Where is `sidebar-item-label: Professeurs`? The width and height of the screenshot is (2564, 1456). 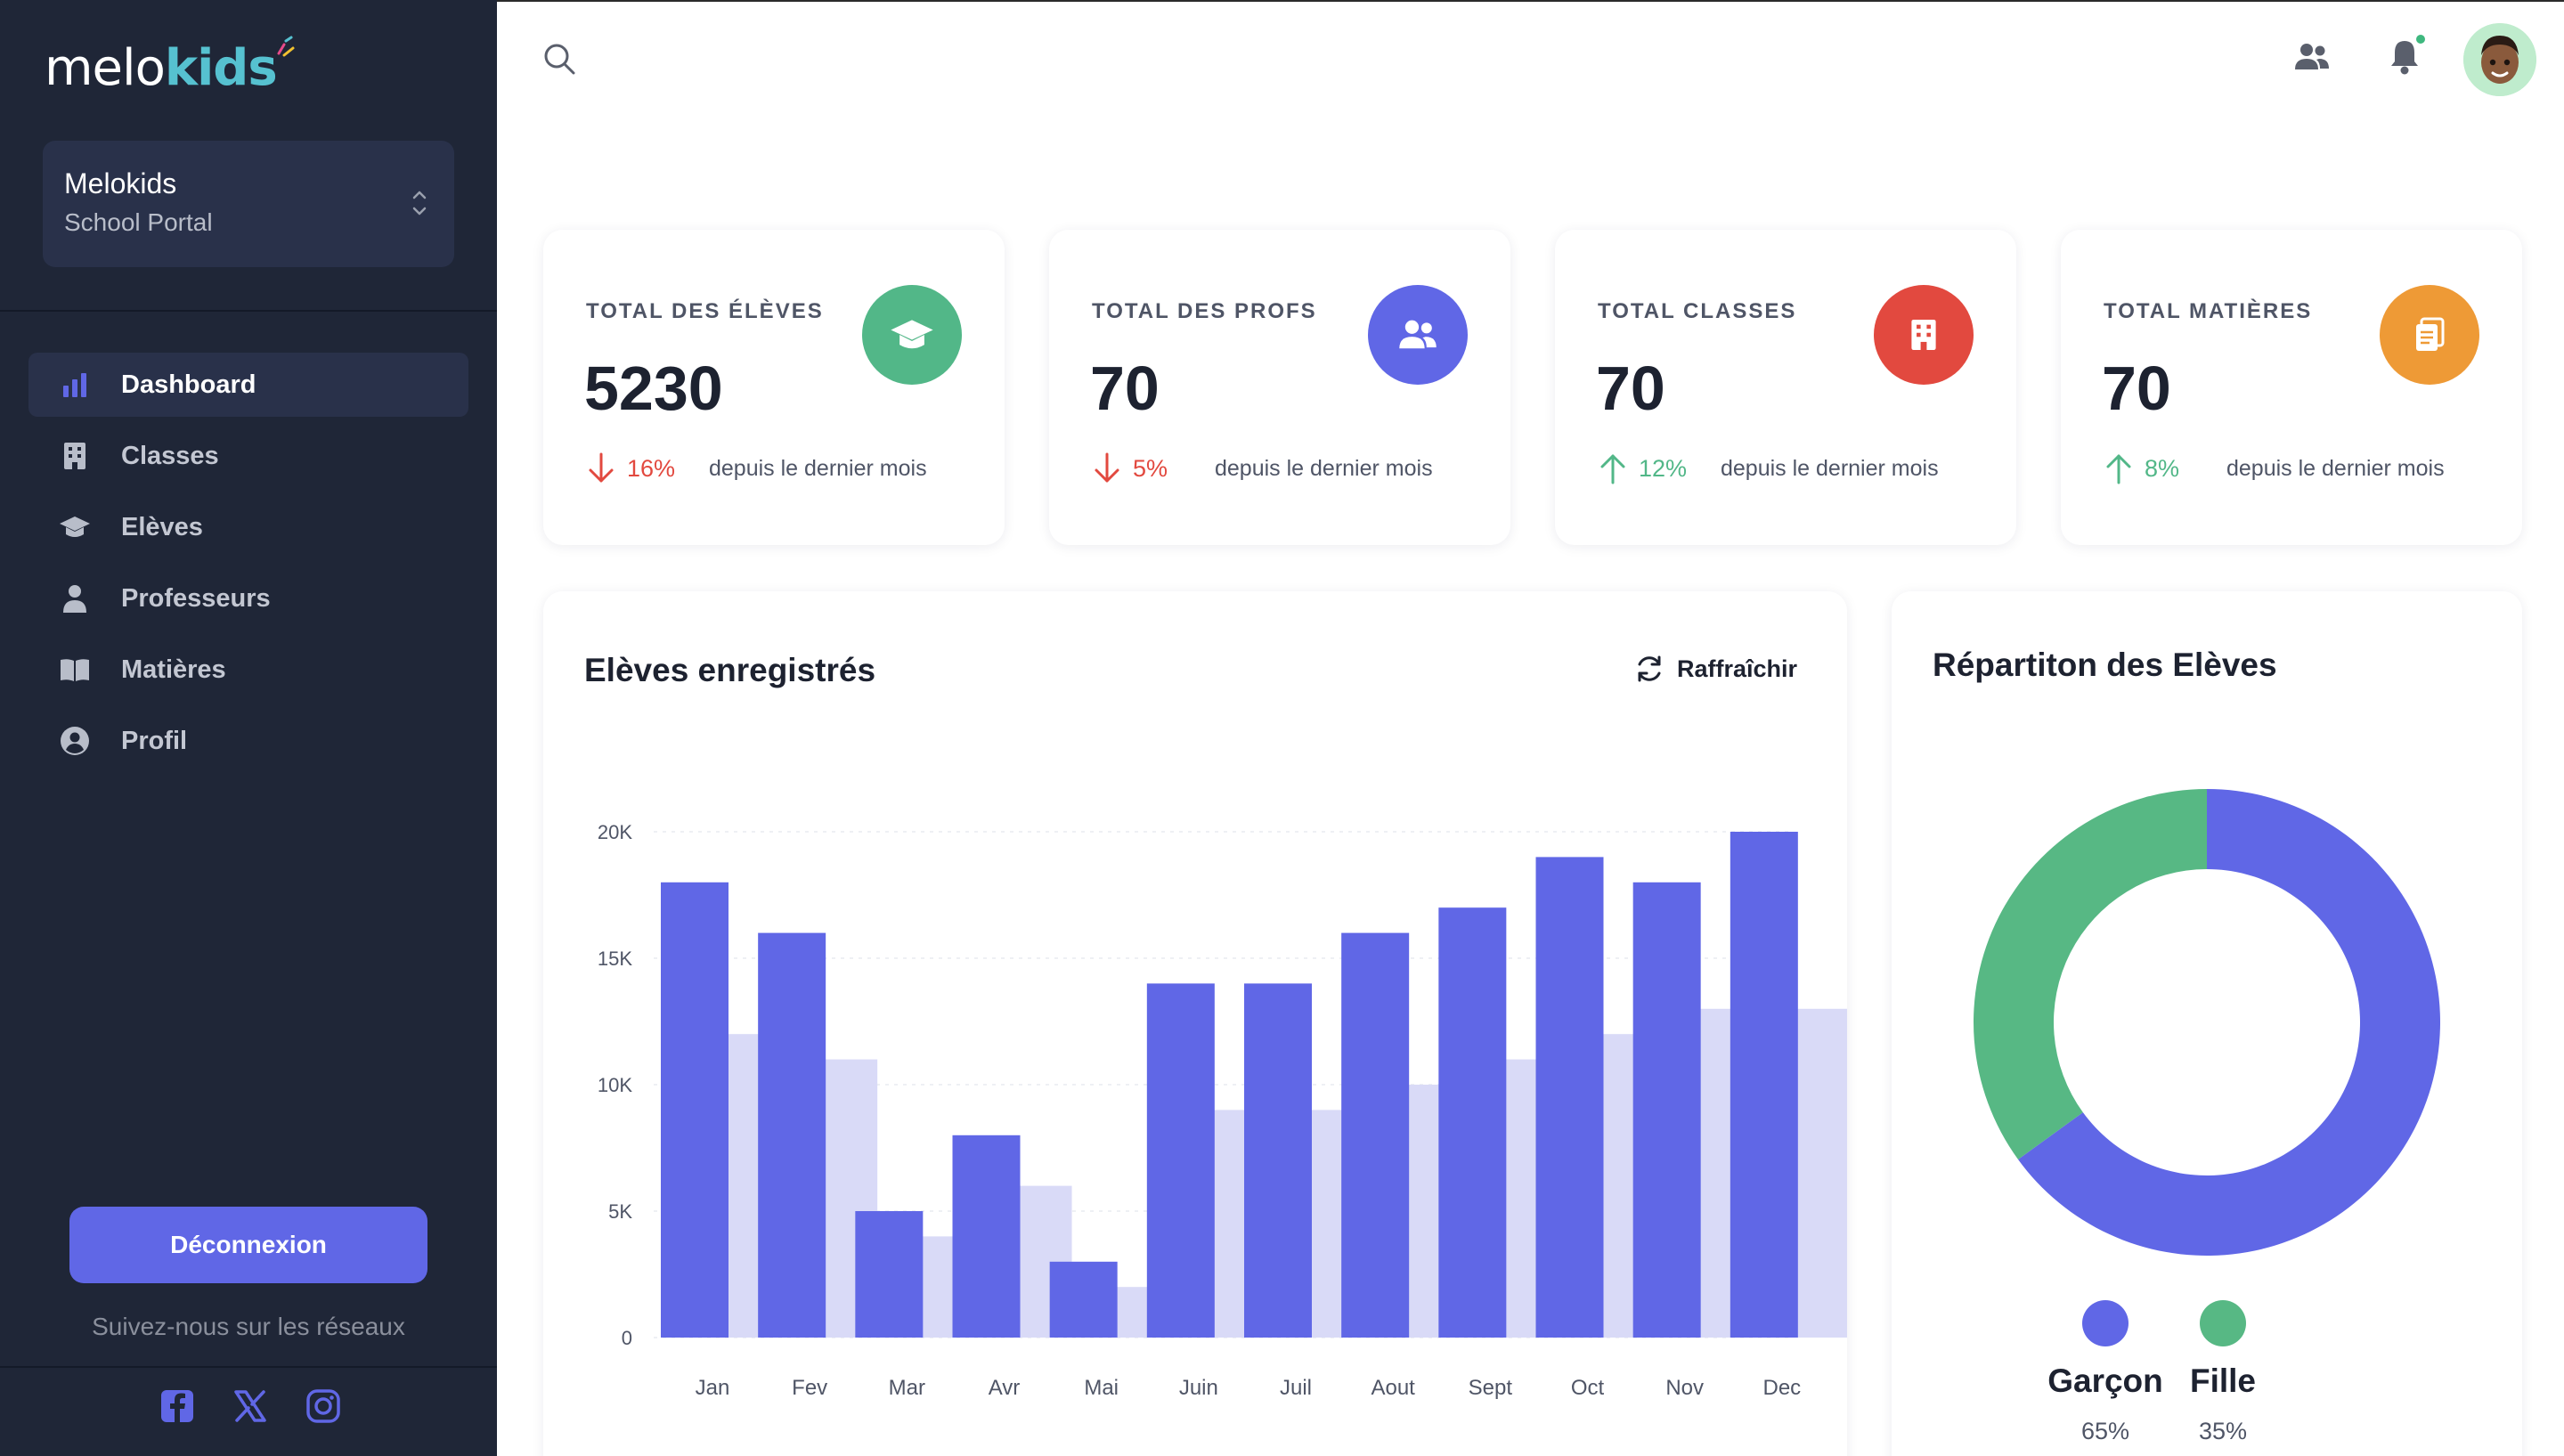
sidebar-item-label: Professeurs is located at coordinates (196, 598).